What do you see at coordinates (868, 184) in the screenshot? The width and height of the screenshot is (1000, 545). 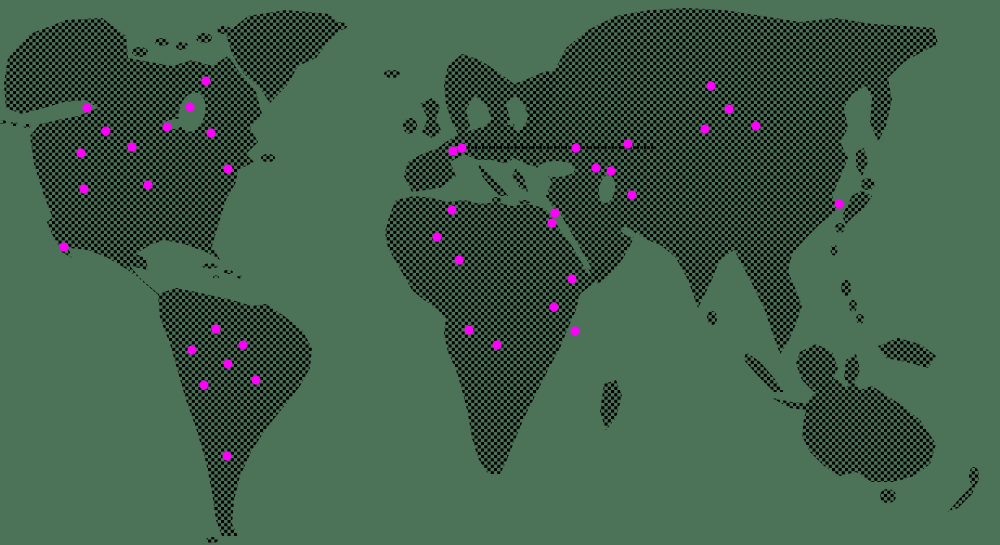 I see `island-hokkaido` at bounding box center [868, 184].